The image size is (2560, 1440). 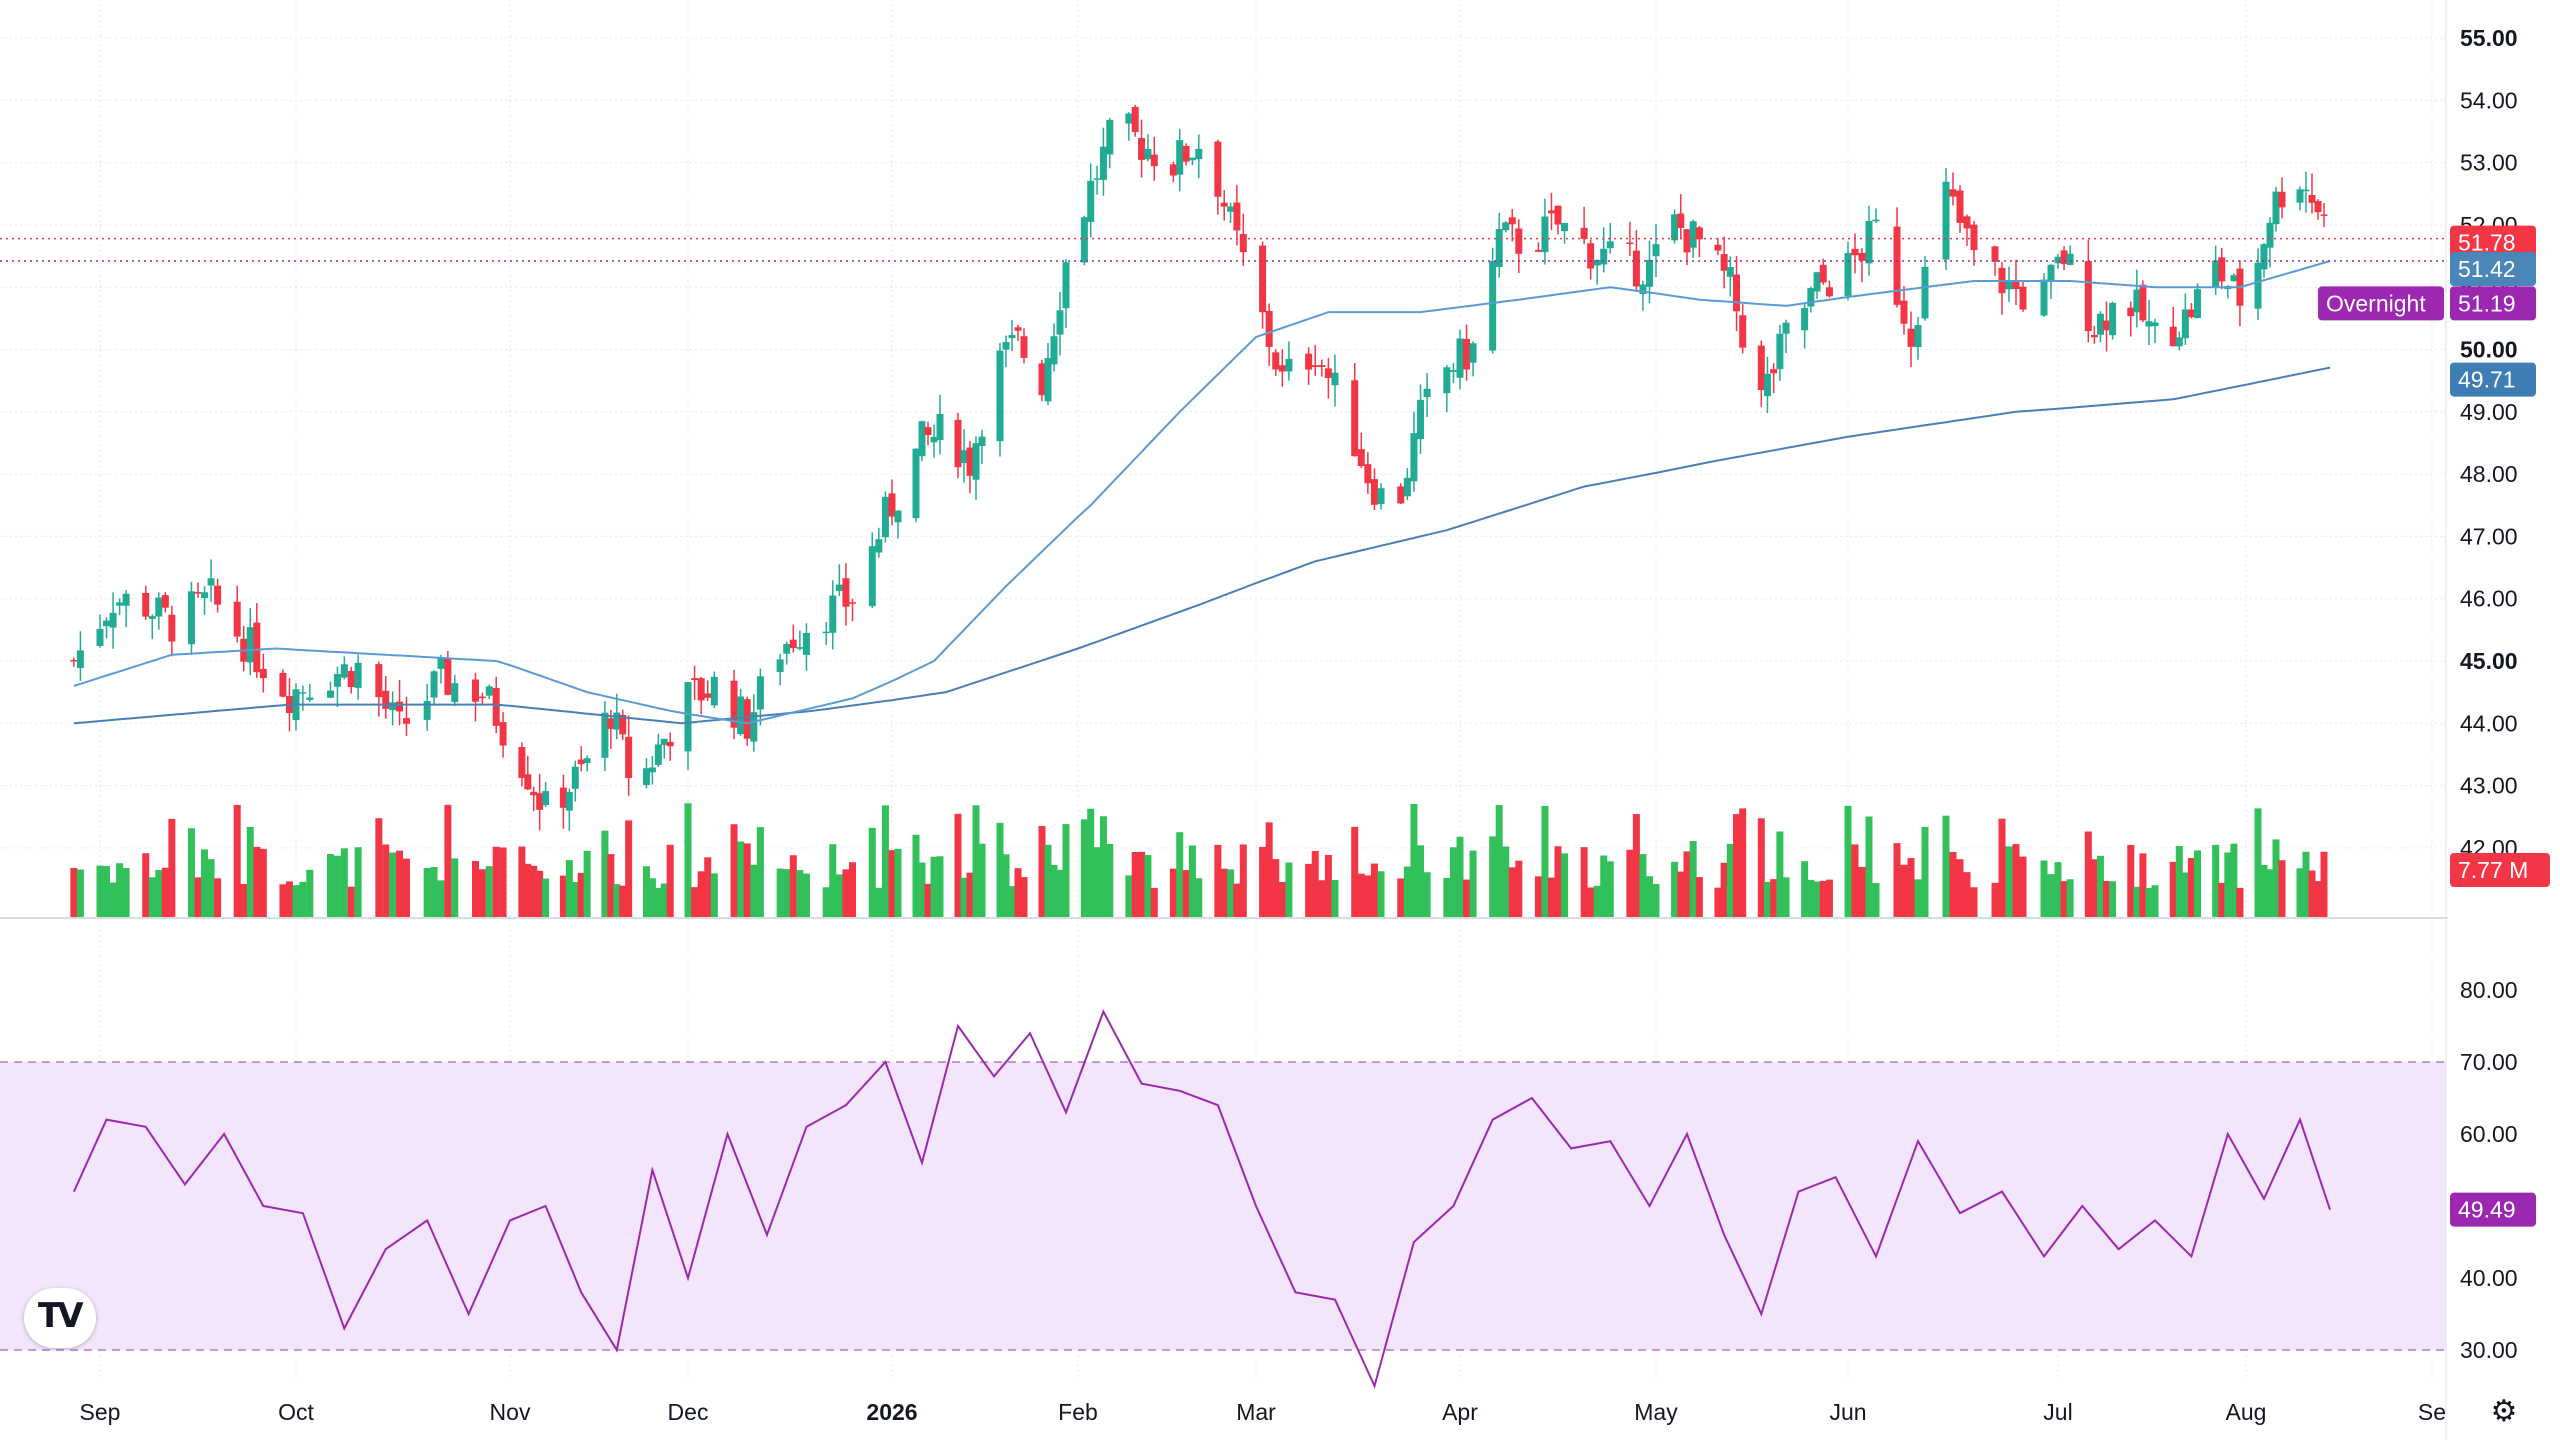 I want to click on rsi-tag: 49.49, so click(x=2487, y=1210).